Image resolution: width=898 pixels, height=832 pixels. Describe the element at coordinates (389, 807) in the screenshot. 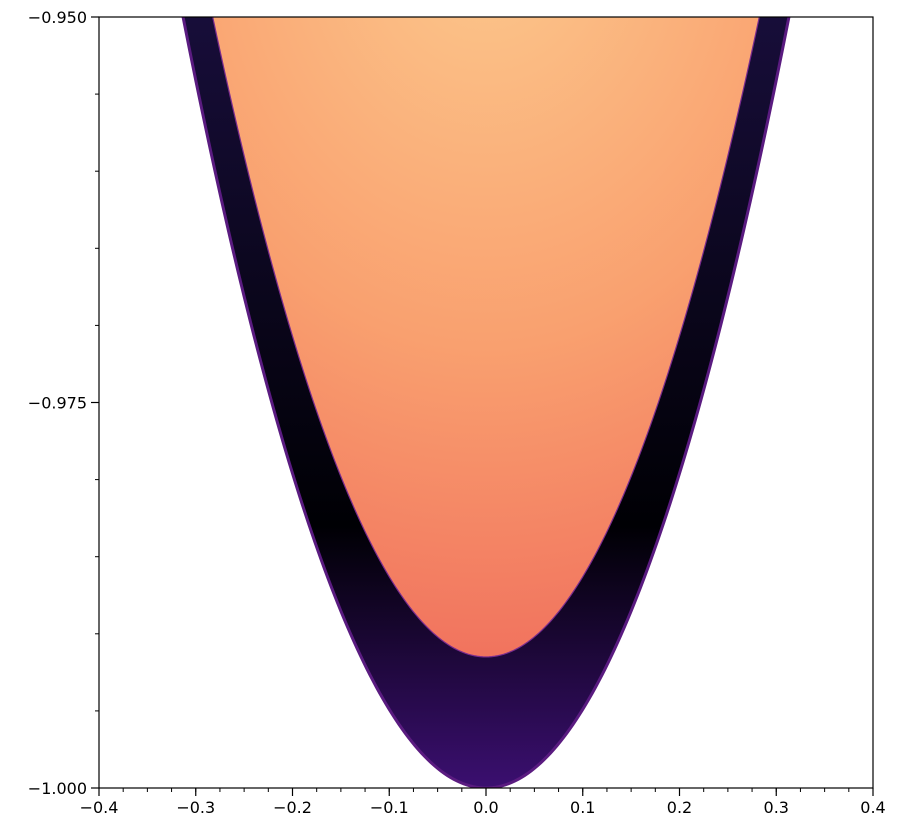

I see `x-tick-label: −0.1` at that location.